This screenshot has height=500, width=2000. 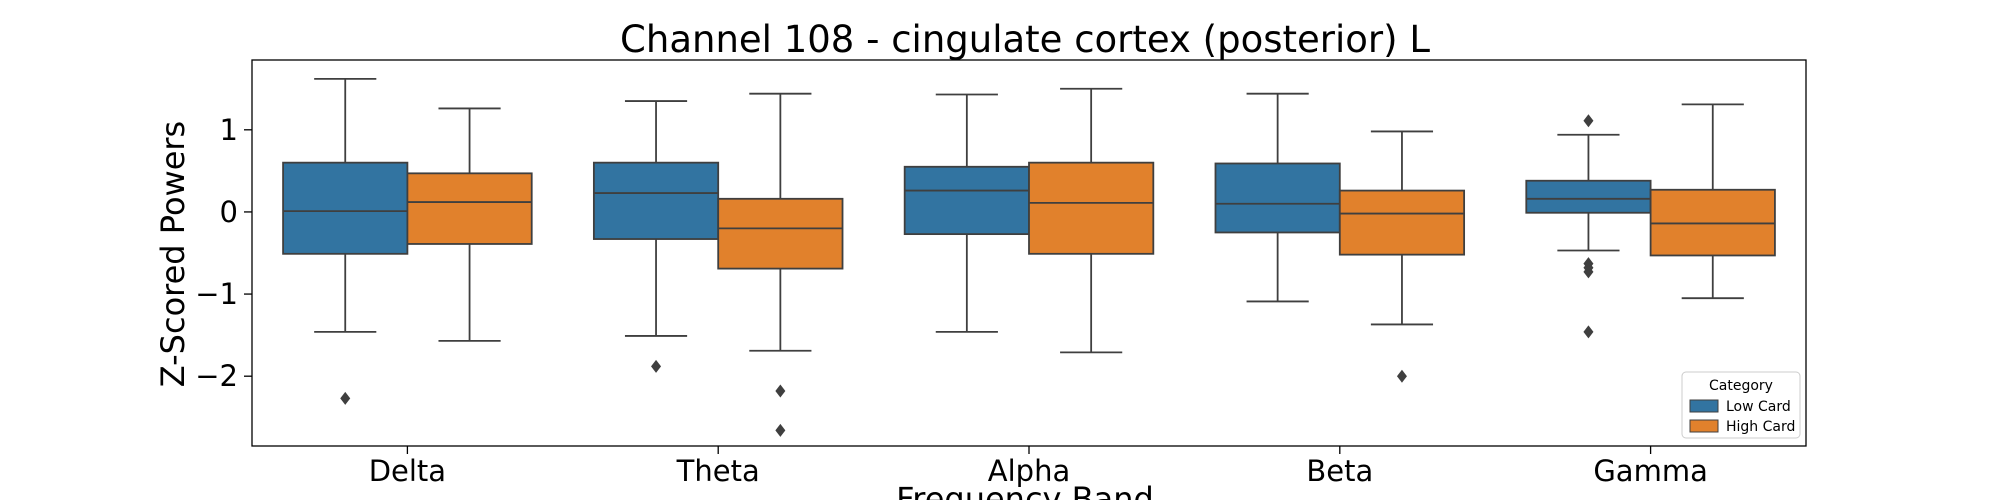 I want to click on legend: Category Low Card High Card, so click(x=1741, y=405).